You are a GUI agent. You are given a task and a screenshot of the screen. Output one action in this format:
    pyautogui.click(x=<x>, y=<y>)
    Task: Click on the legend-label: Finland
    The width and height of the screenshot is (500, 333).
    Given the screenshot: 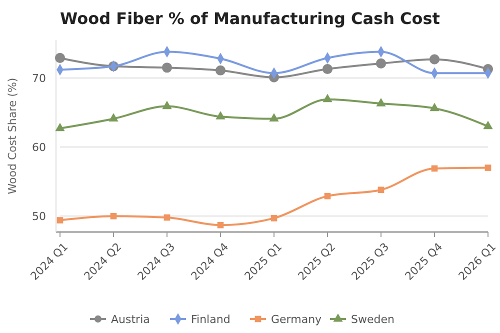 What is the action you would take?
    pyautogui.click(x=210, y=319)
    